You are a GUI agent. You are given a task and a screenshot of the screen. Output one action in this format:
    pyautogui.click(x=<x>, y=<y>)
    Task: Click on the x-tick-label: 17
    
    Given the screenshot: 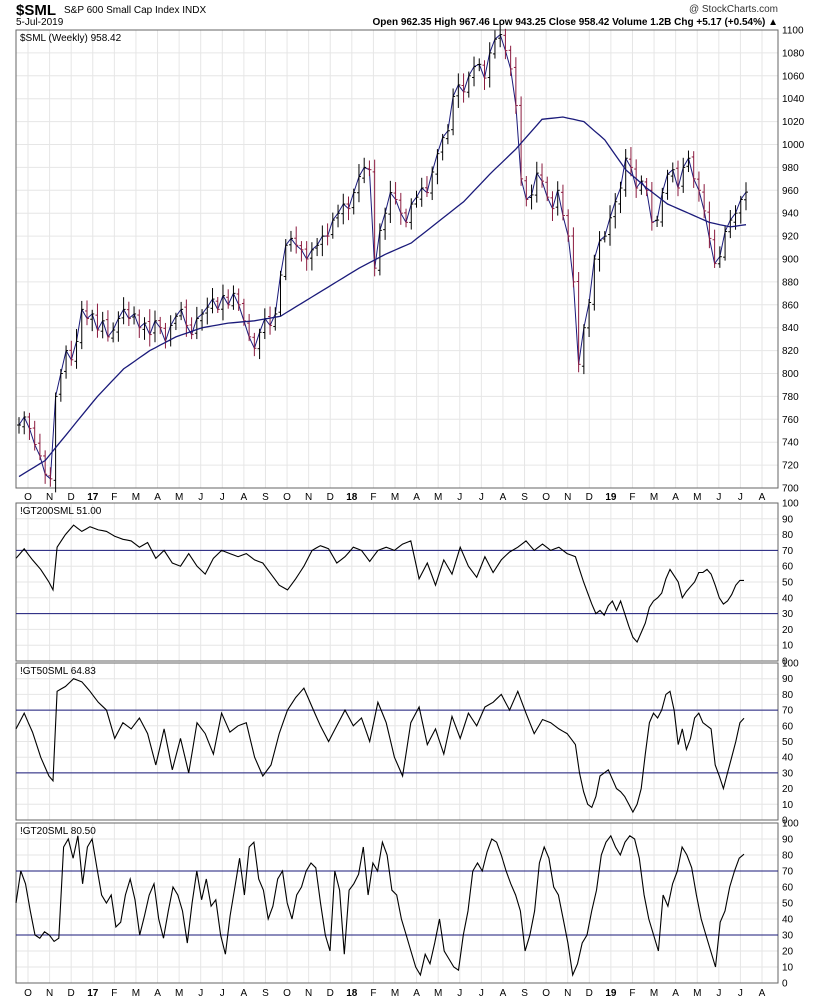 What is the action you would take?
    pyautogui.click(x=93, y=993)
    